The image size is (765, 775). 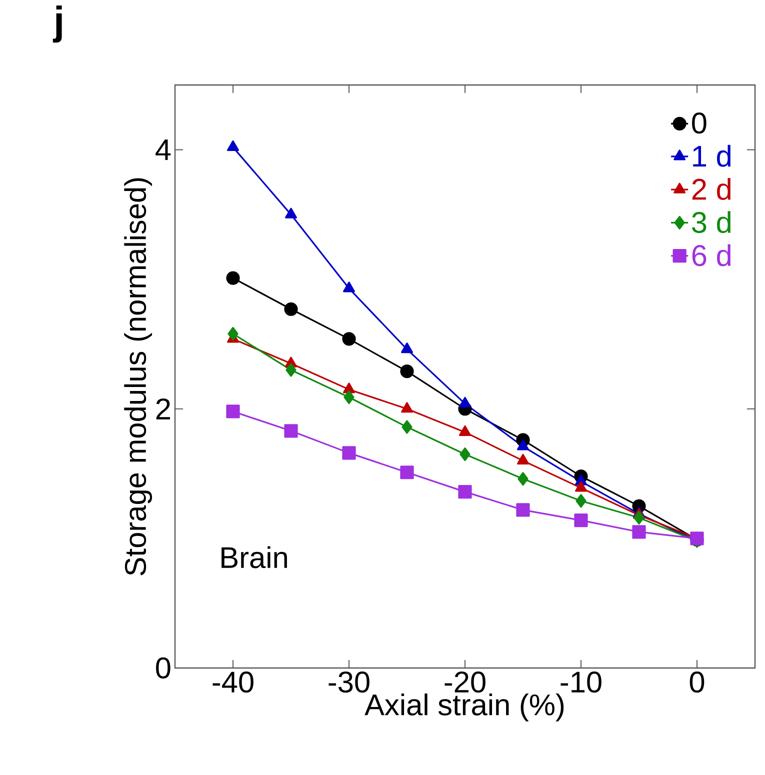 I want to click on x-axis-title: Axial strain (%), so click(x=464, y=708).